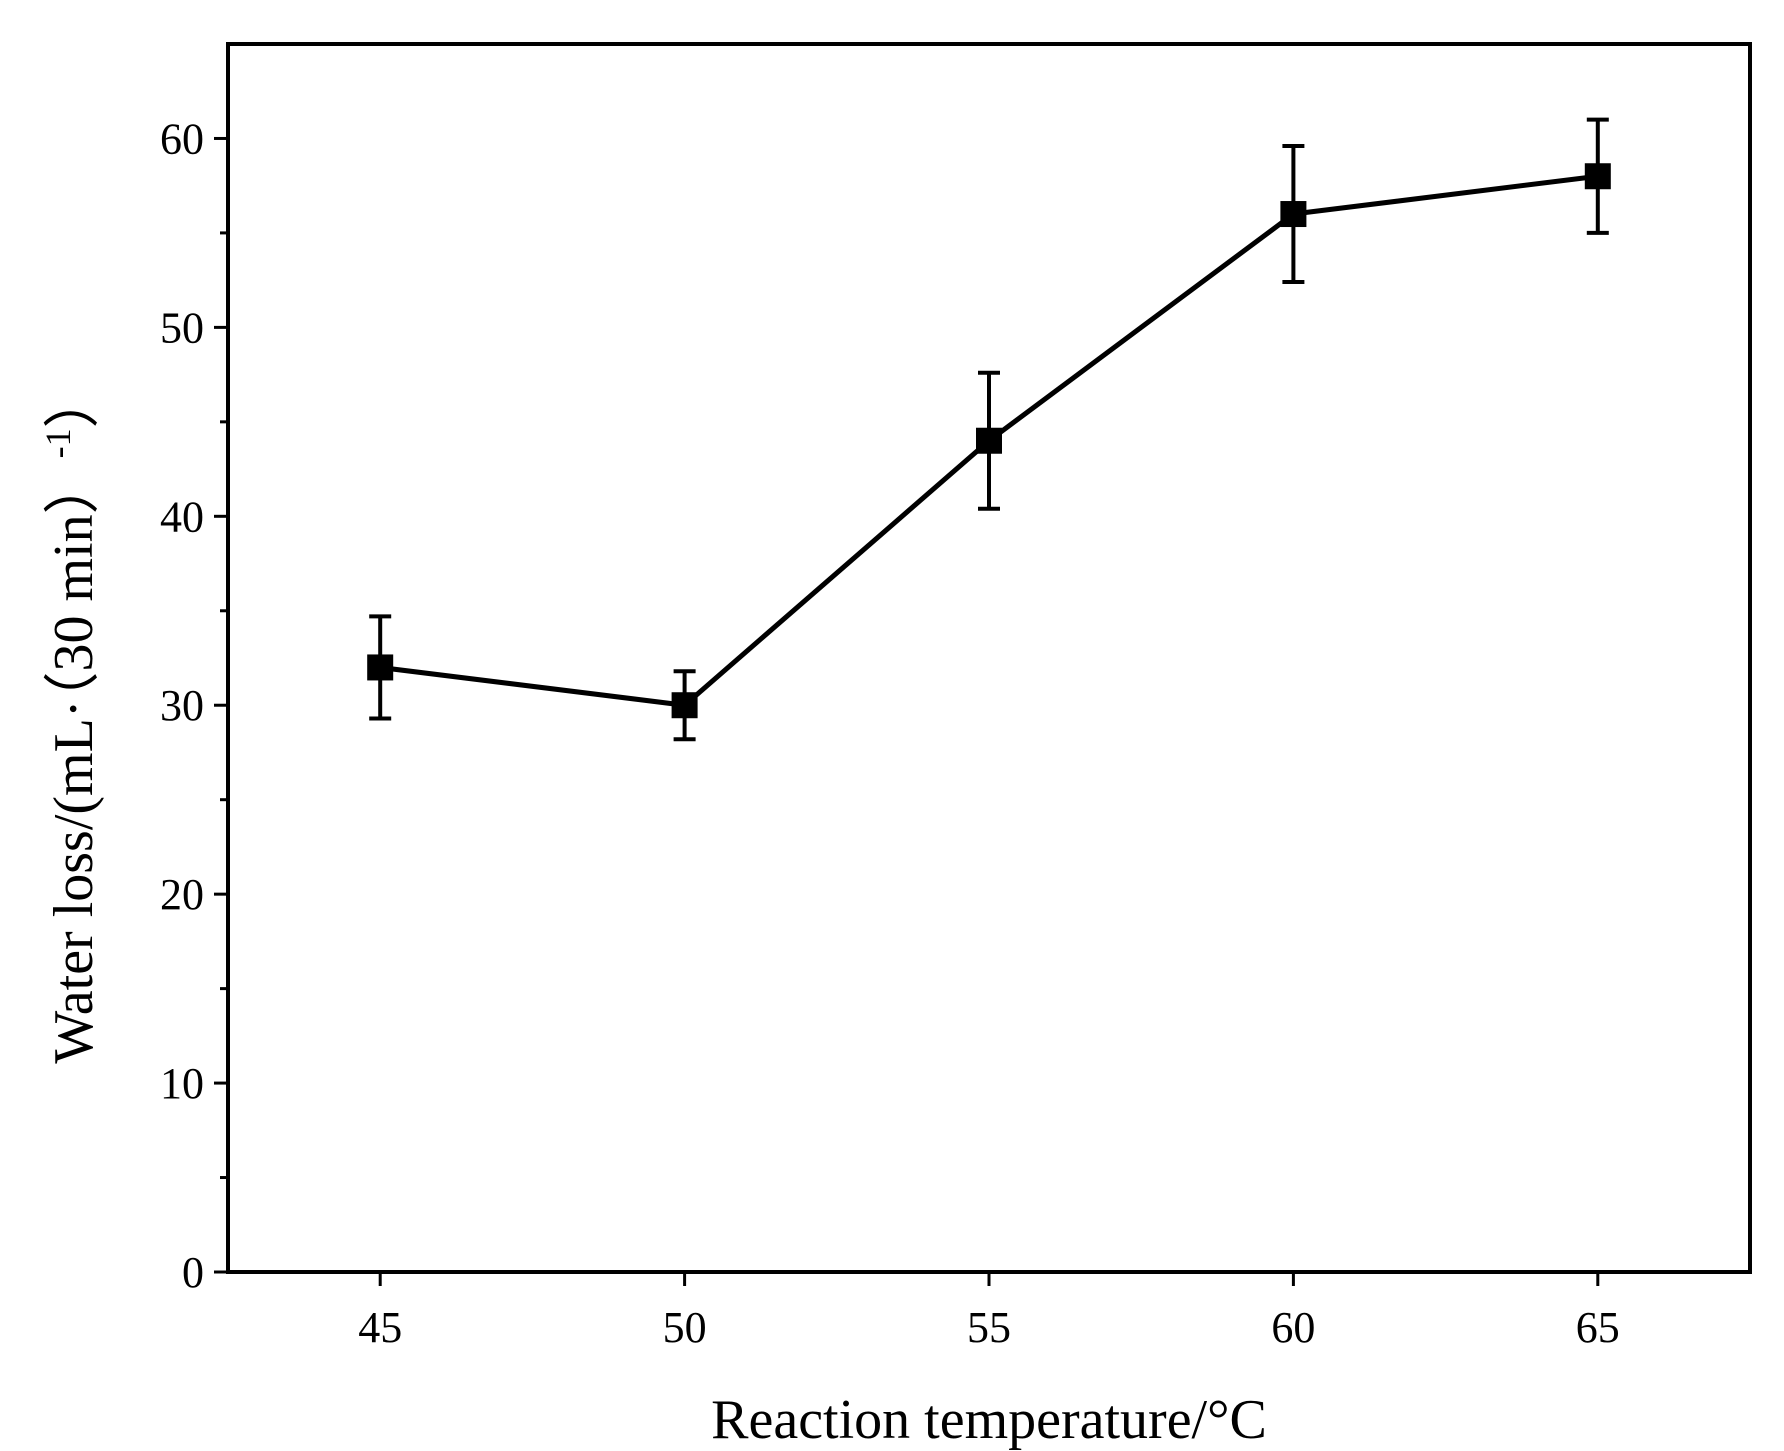 Image resolution: width=1784 pixels, height=1451 pixels. Describe the element at coordinates (58, 443) in the screenshot. I see `y-axis-label-superscript: -1` at that location.